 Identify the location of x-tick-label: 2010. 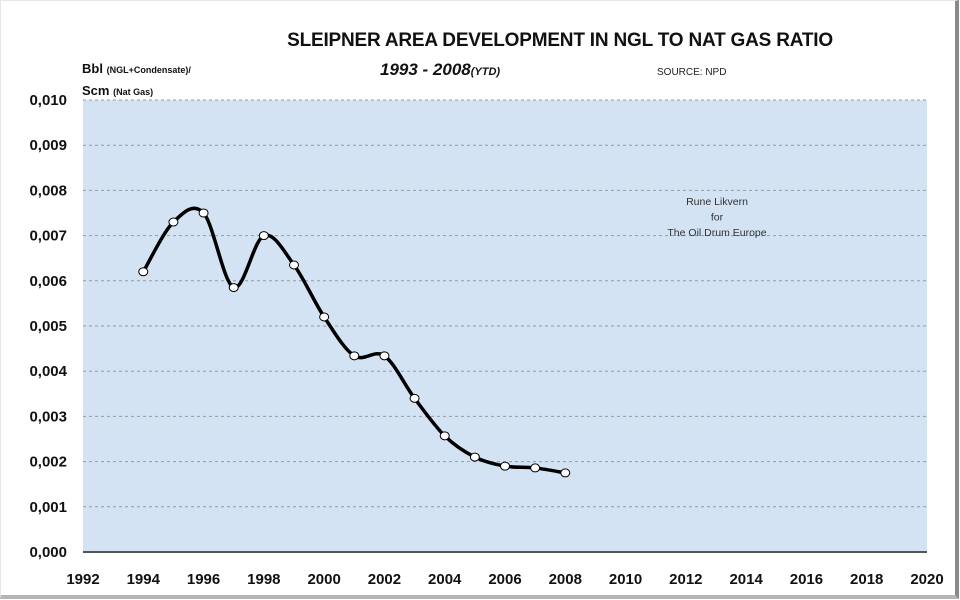
(625, 579).